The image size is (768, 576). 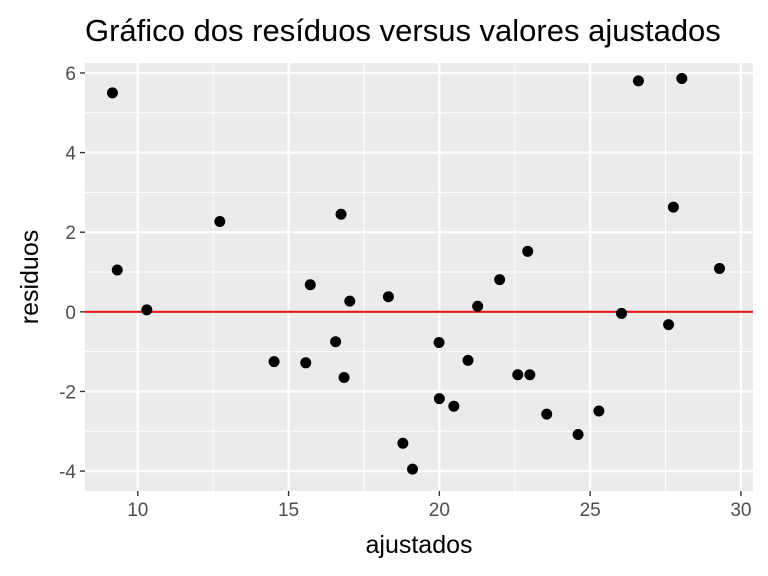 I want to click on y-tick-label: 4, so click(x=70, y=154).